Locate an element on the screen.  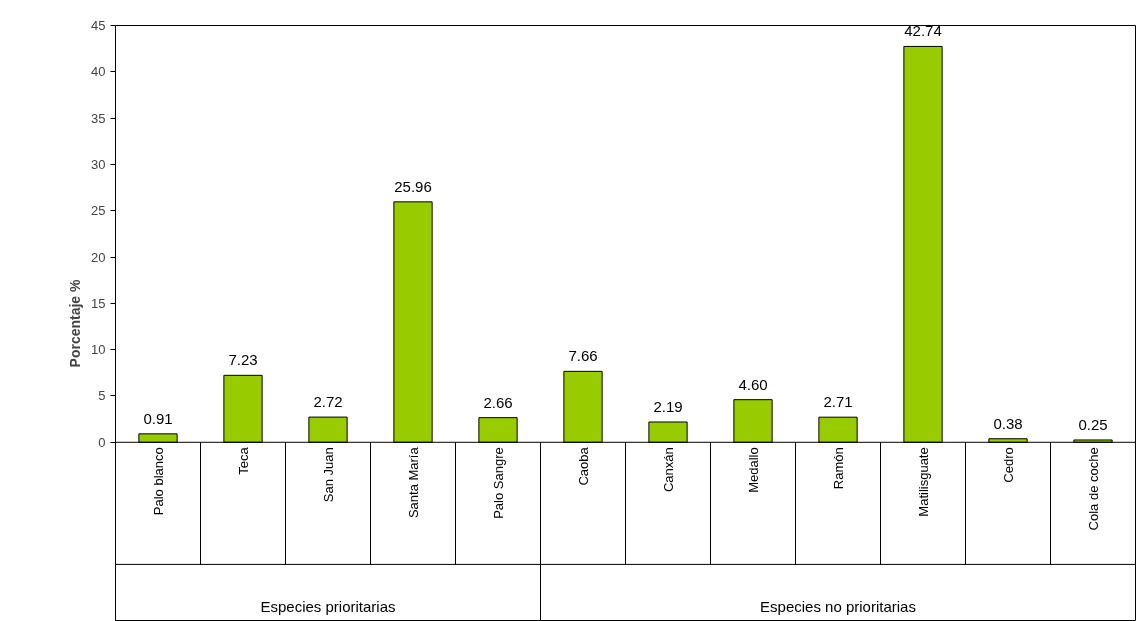
y-tick-label: 0 is located at coordinates (102, 442).